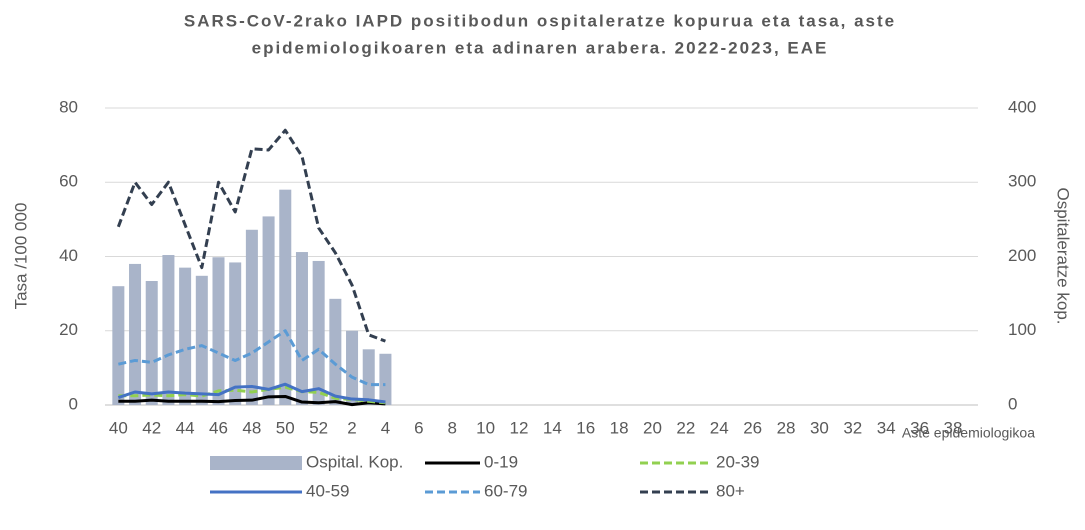  What do you see at coordinates (786, 427) in the screenshot?
I see `x-tick-label: 28` at bounding box center [786, 427].